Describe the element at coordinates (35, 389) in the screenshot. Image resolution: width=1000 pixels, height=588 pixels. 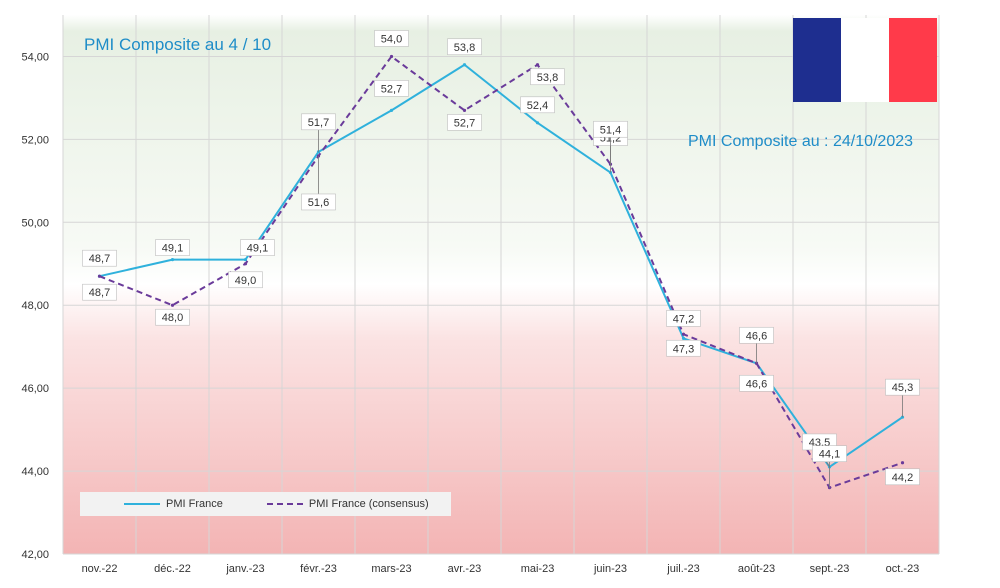
I see `y-tick-label: 46,00` at that location.